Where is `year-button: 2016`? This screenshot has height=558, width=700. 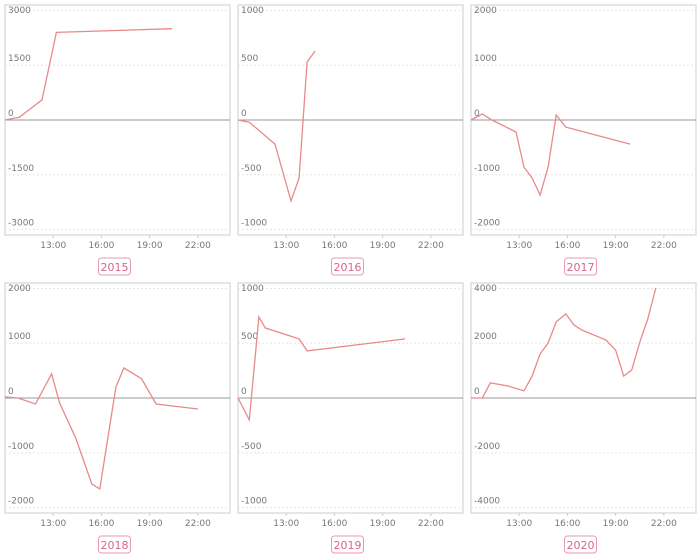 year-button: 2016 is located at coordinates (347, 266).